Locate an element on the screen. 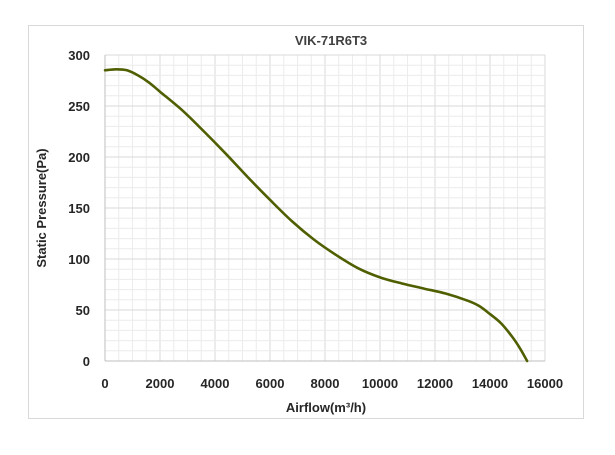  y-axis-label: Static Pressure(Pa) is located at coordinates (41, 207).